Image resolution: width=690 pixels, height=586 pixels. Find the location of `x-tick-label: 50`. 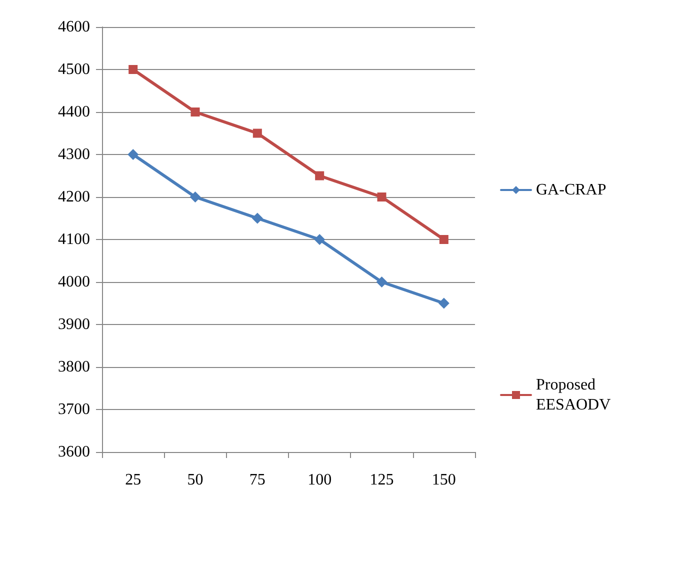

x-tick-label: 50 is located at coordinates (195, 480).